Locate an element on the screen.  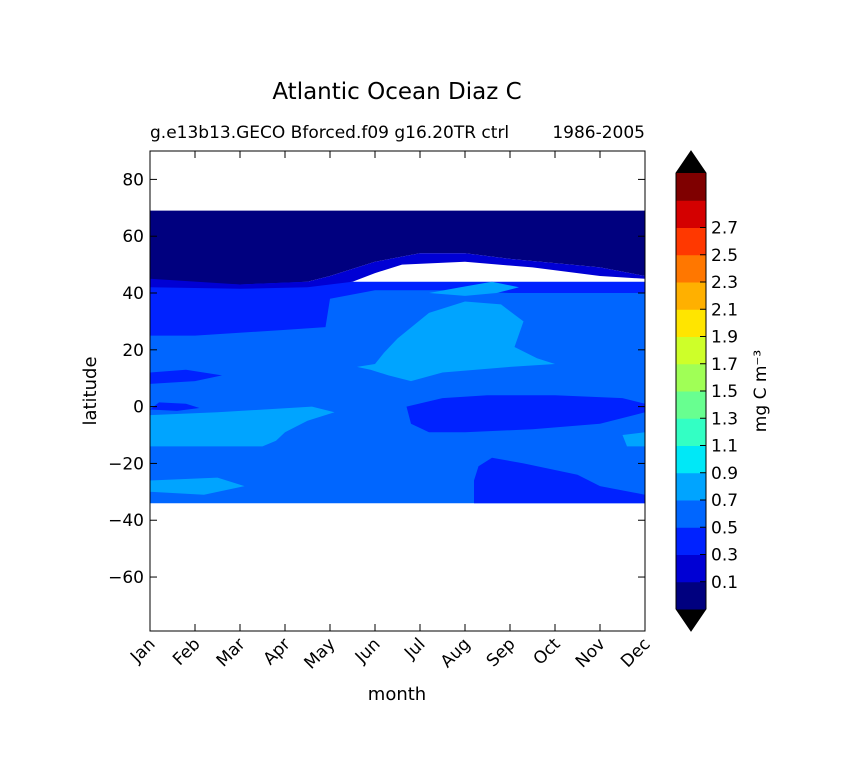
colorbar-extend-high is located at coordinates (691, 162).